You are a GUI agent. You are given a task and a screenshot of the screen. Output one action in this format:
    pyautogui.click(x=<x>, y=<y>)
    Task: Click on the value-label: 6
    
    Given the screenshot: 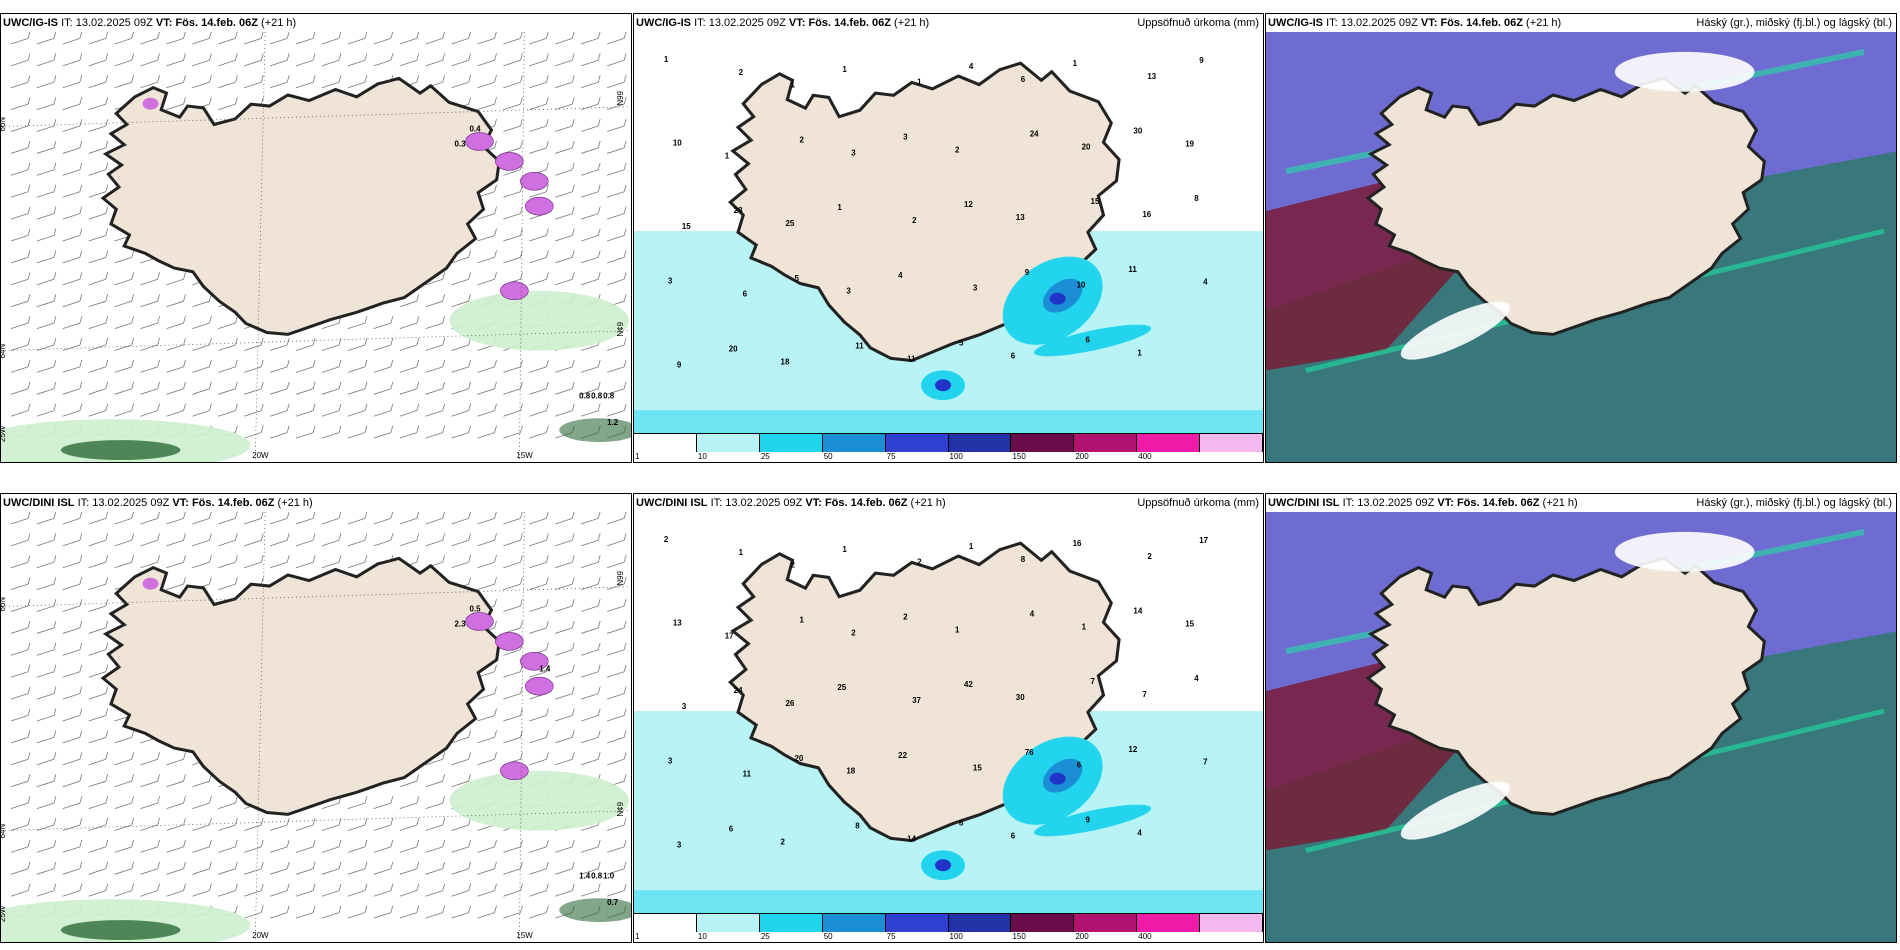 What is the action you would take?
    pyautogui.click(x=1013, y=835)
    